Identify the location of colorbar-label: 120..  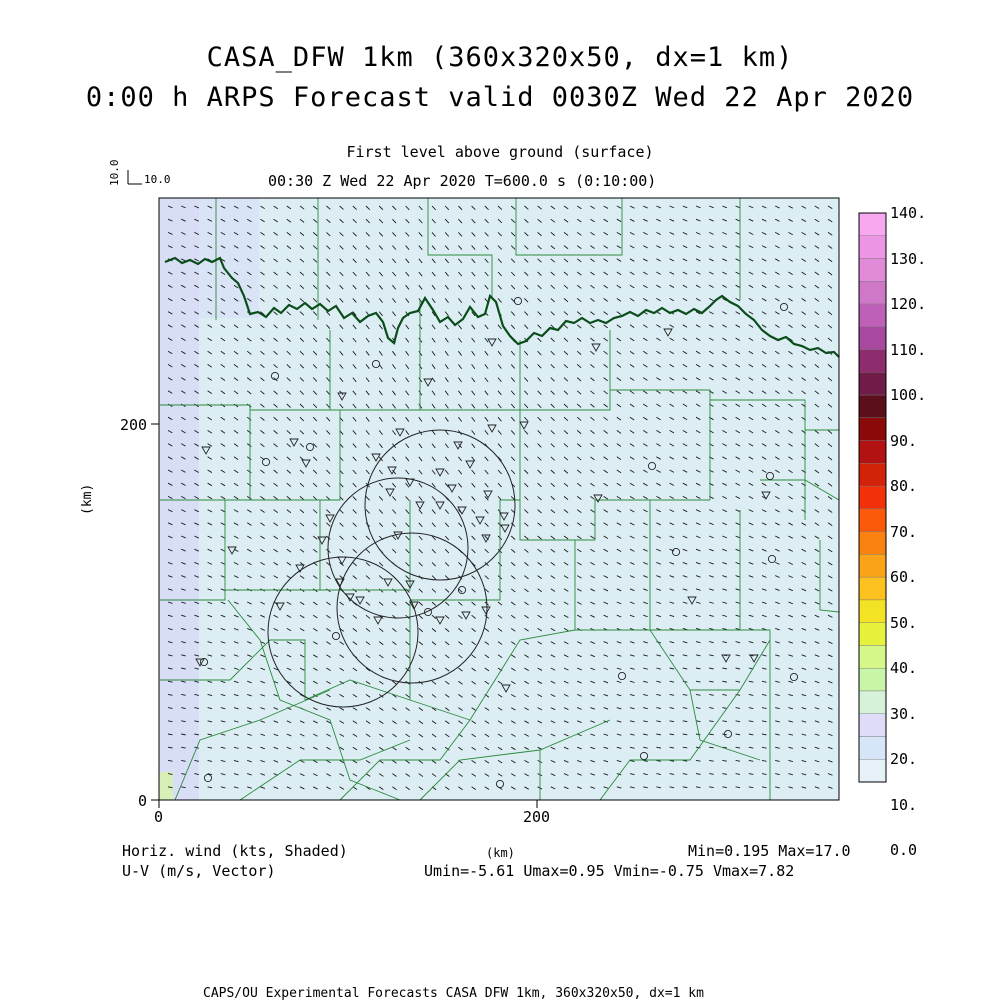
(908, 304).